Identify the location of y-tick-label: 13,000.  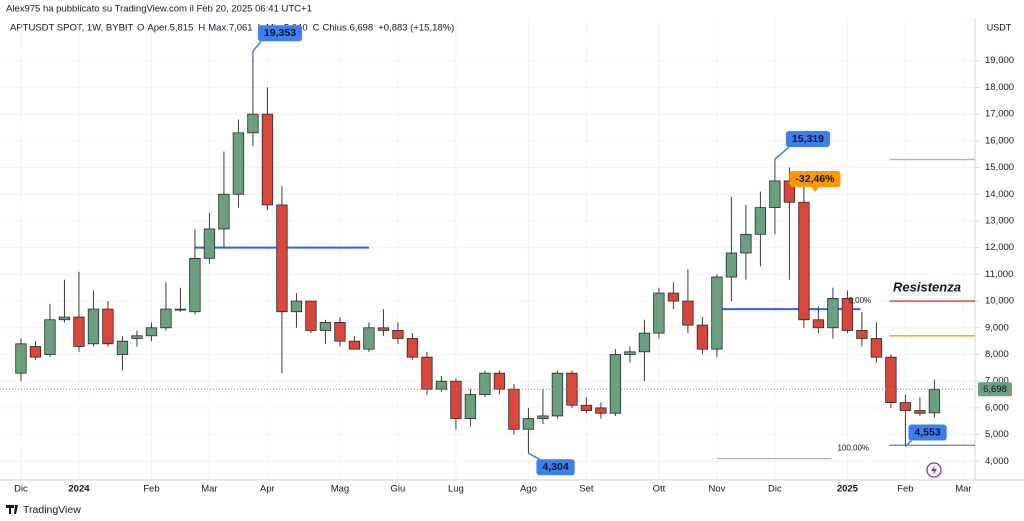
(999, 220).